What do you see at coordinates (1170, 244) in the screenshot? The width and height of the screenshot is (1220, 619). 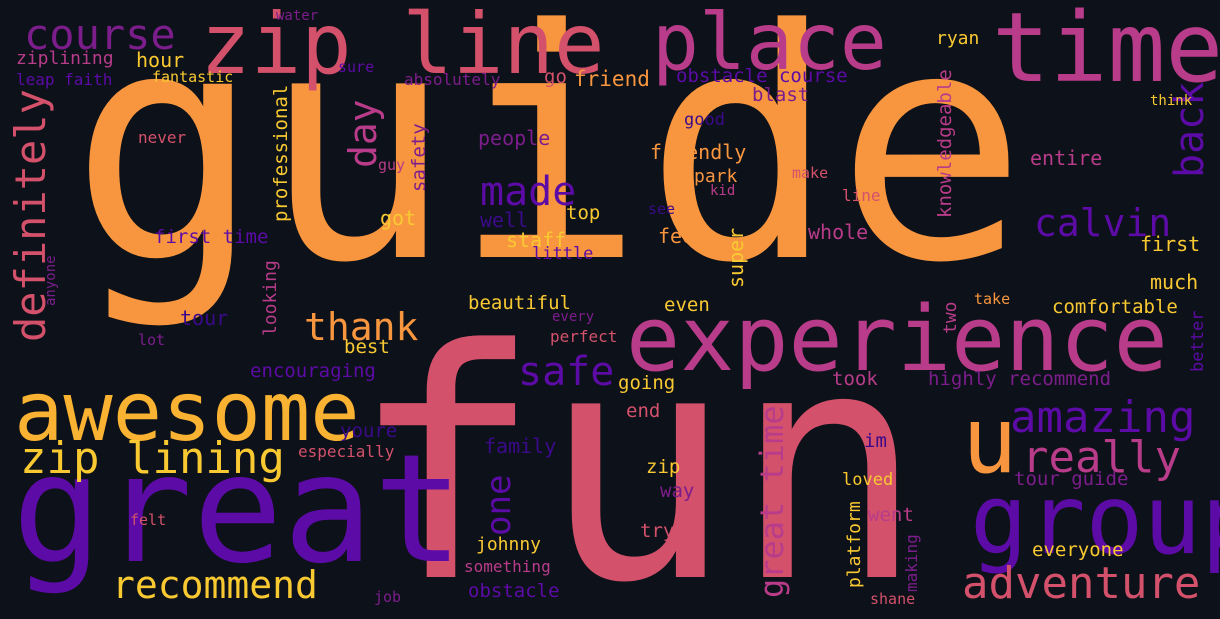 I see `word-first: first` at bounding box center [1170, 244].